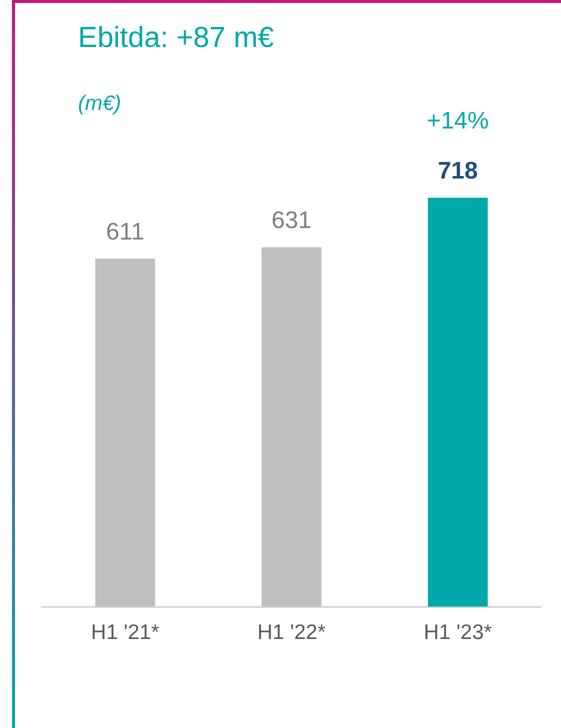 Image resolution: width=561 pixels, height=728 pixels. What do you see at coordinates (291, 632) in the screenshot?
I see `x-tick-label: H1 '22*` at bounding box center [291, 632].